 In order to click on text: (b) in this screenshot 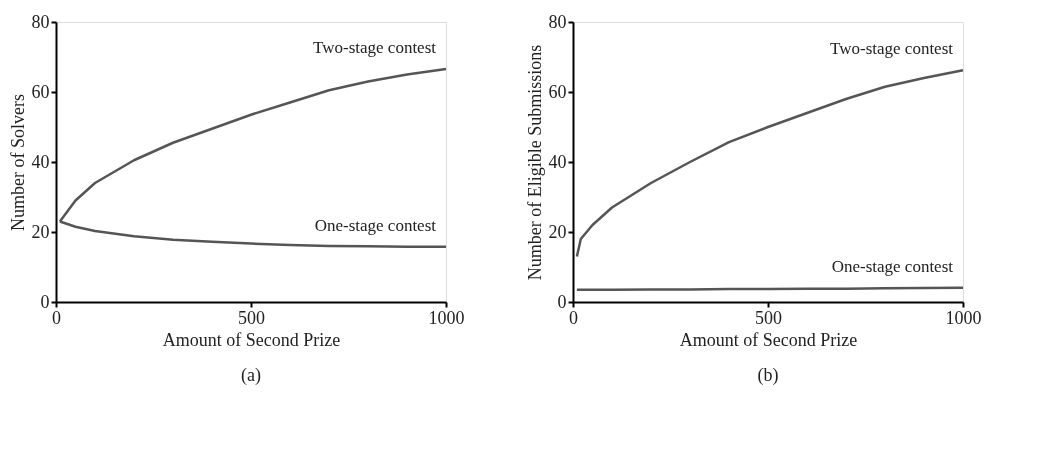, I will do `click(768, 375)`.